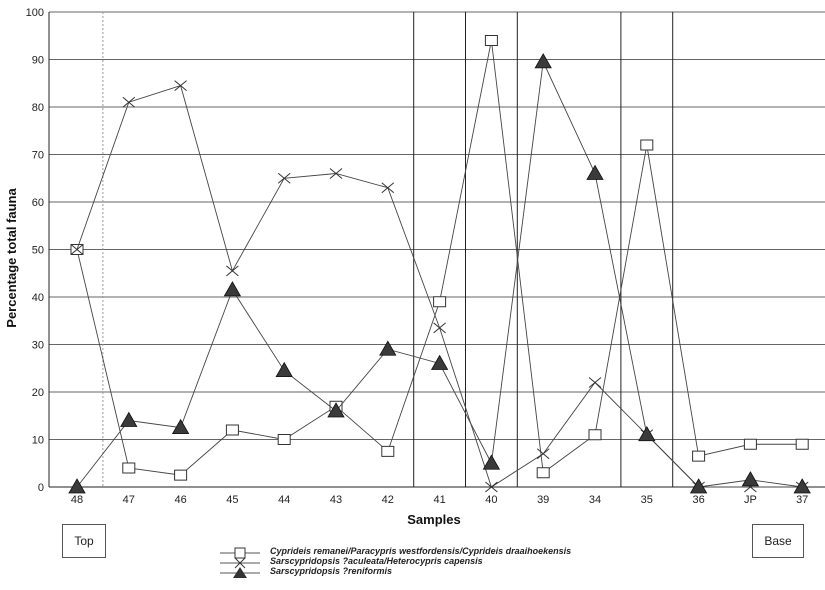 Image resolution: width=825 pixels, height=590 pixels. Describe the element at coordinates (38, 61) in the screenshot. I see `y-tick-label: 90` at that location.